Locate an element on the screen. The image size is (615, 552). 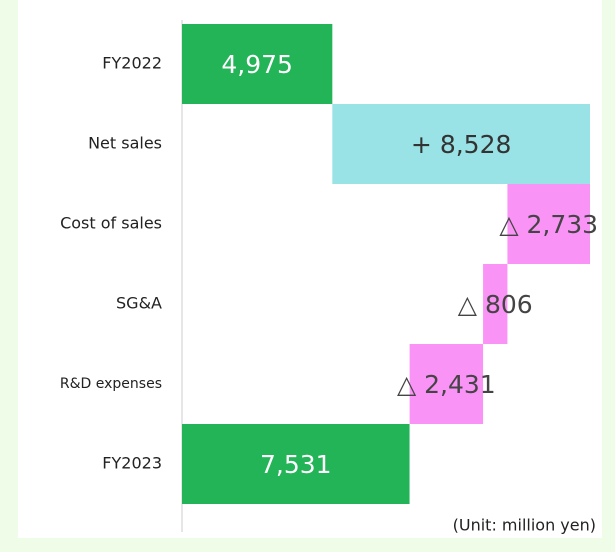
value-label: 4,975 is located at coordinates (257, 64).